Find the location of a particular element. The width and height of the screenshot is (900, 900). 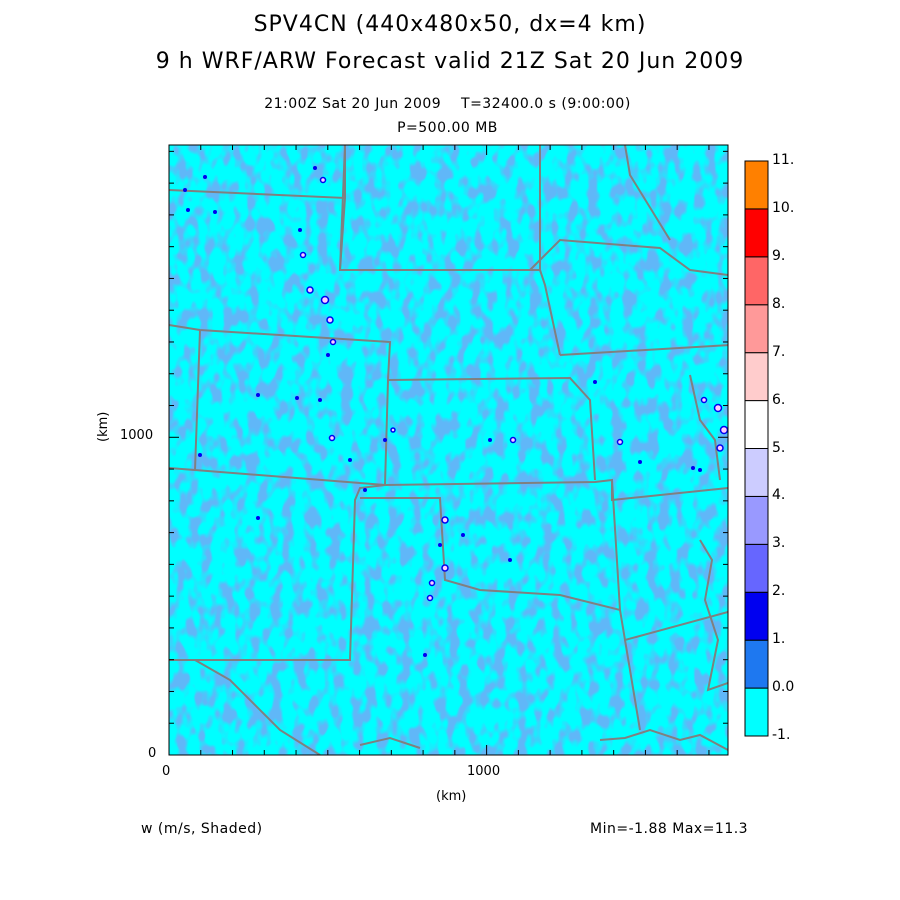

field-description: w (m/s, Shaded) is located at coordinates (202, 829).